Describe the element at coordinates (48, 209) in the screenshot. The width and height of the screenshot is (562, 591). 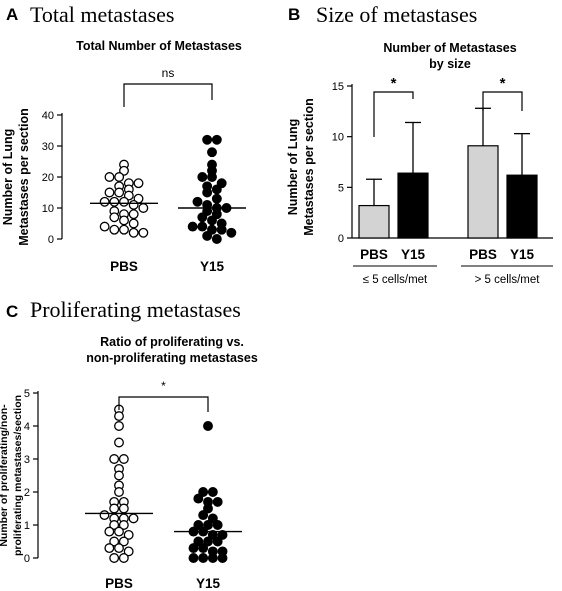
I see `y-tick-label: 10` at that location.